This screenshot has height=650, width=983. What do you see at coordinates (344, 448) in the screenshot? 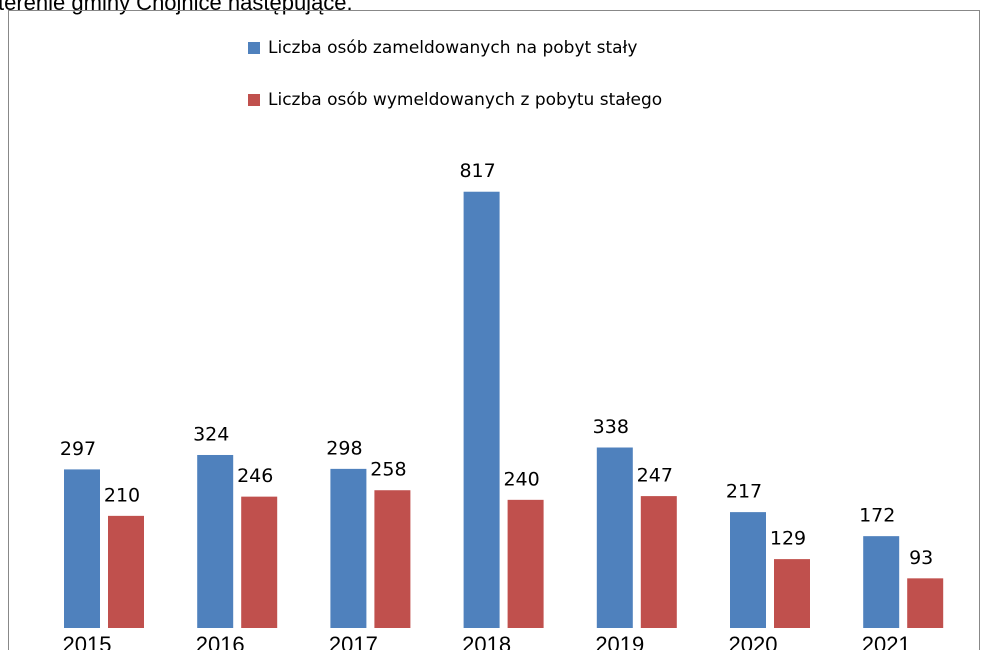
I see `data-label: 298` at bounding box center [344, 448].